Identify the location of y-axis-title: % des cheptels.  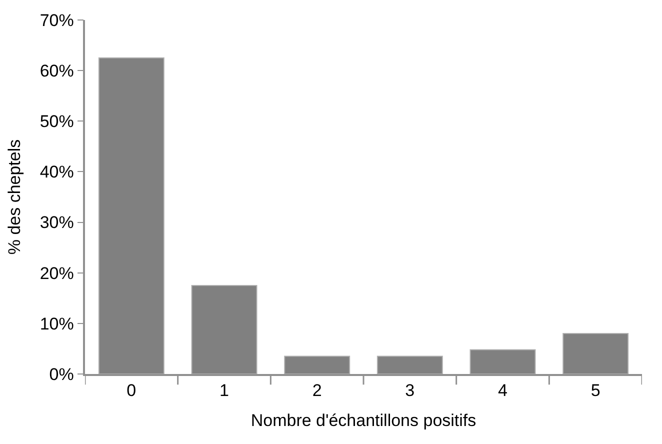
(14, 197).